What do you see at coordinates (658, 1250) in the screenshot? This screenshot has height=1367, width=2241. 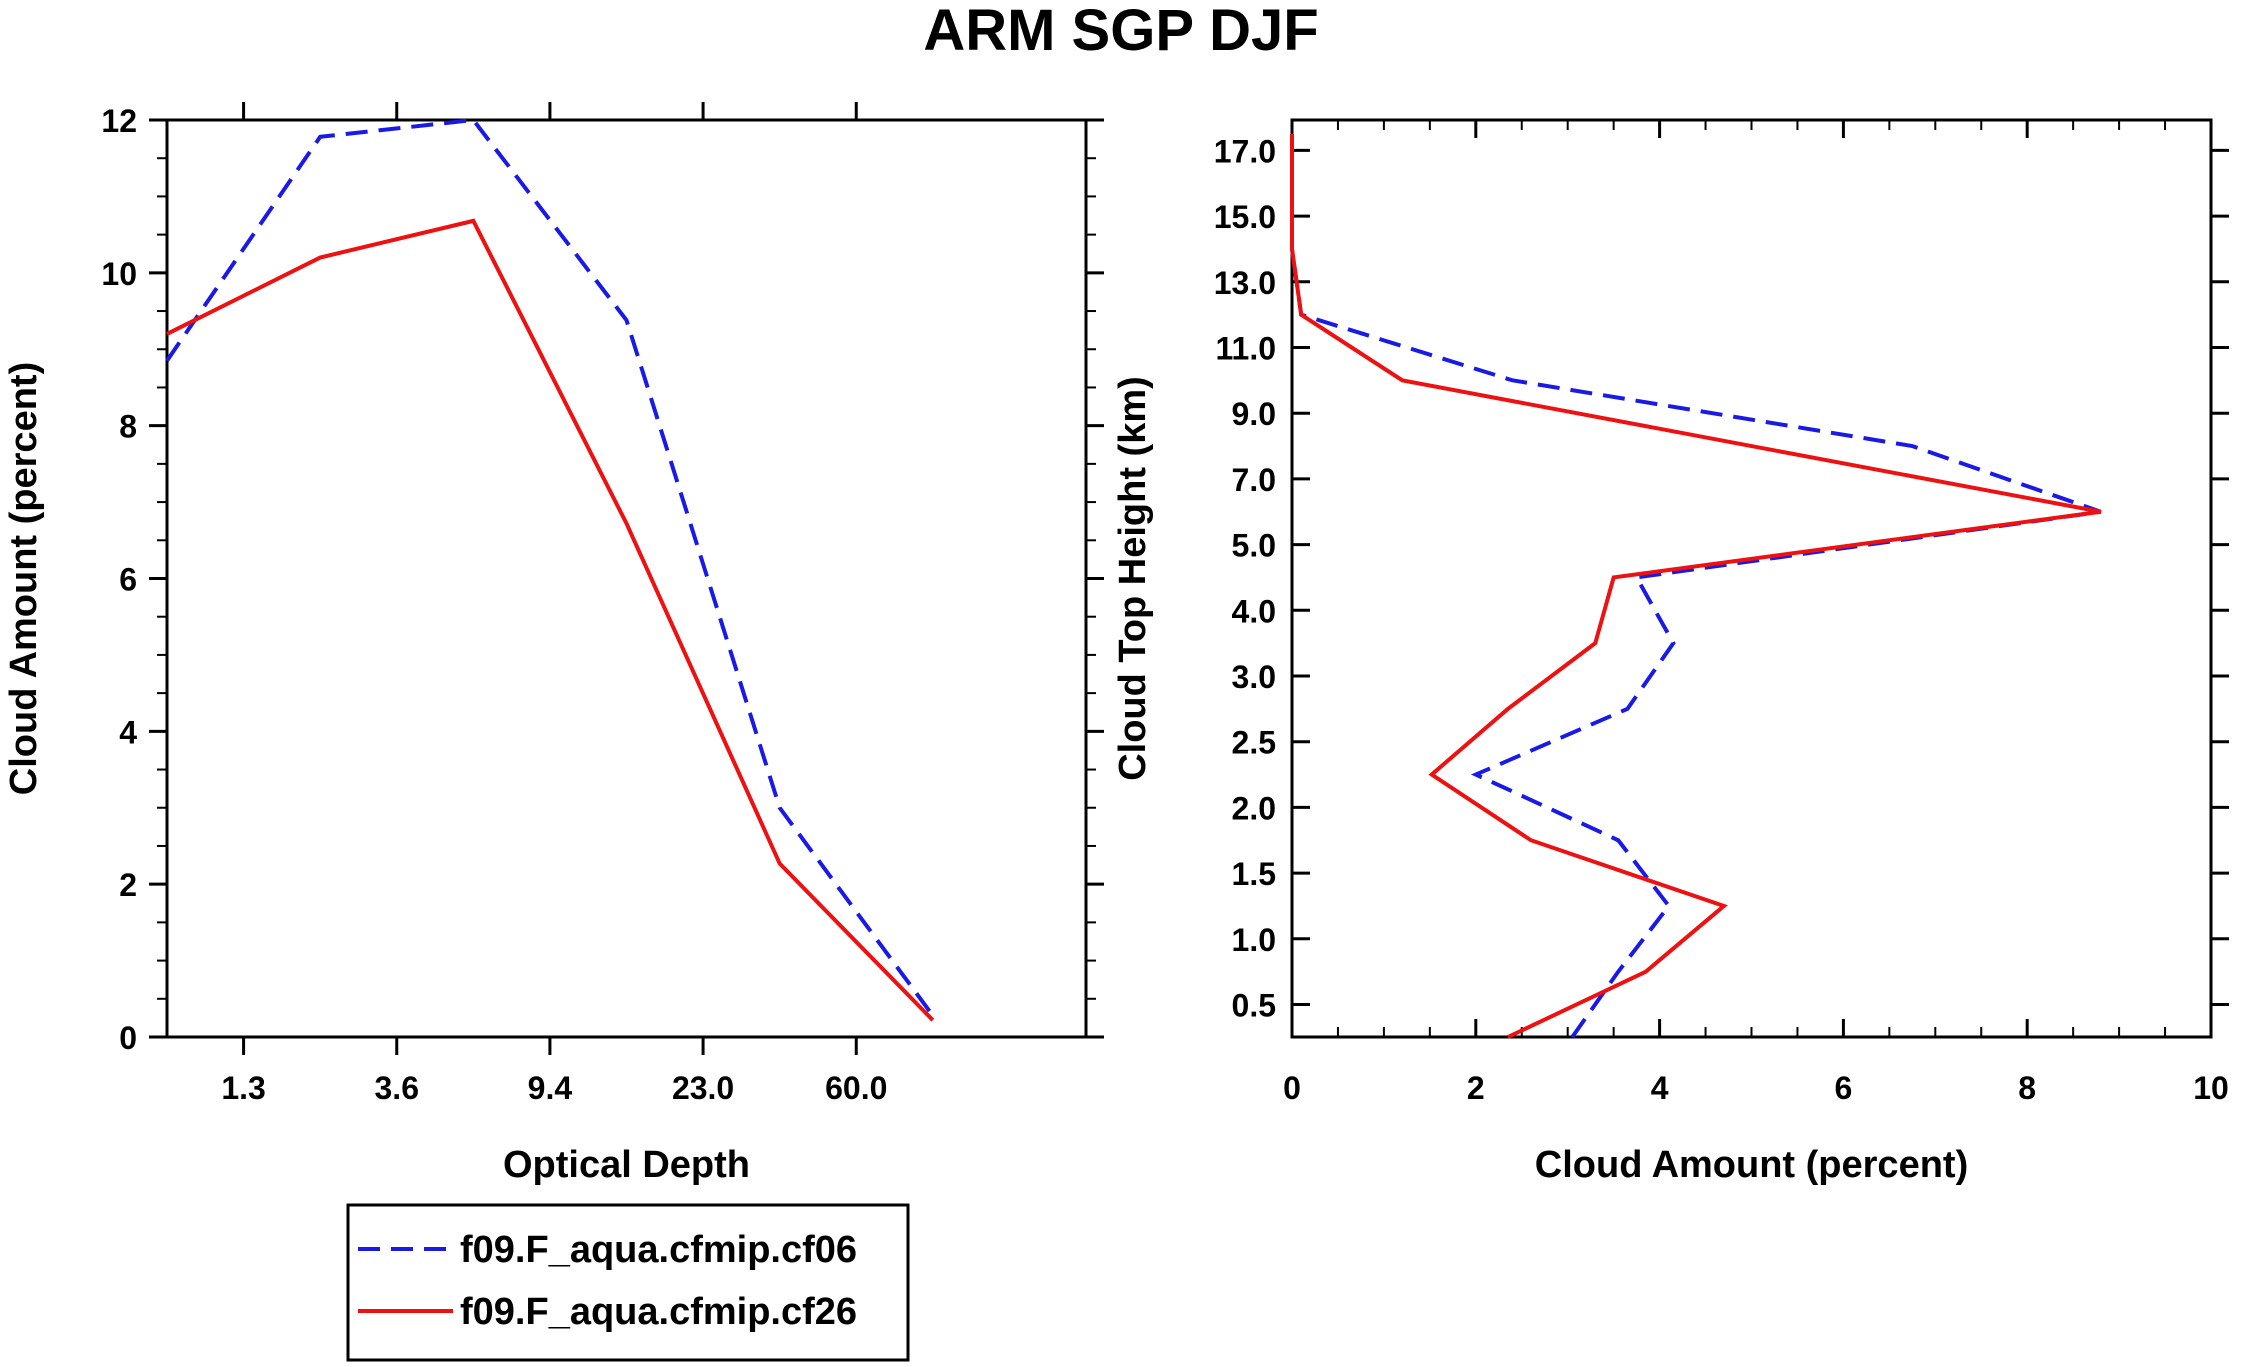 I see `legend-label-cf06: f09.F_aqua.cfmip.cf06` at bounding box center [658, 1250].